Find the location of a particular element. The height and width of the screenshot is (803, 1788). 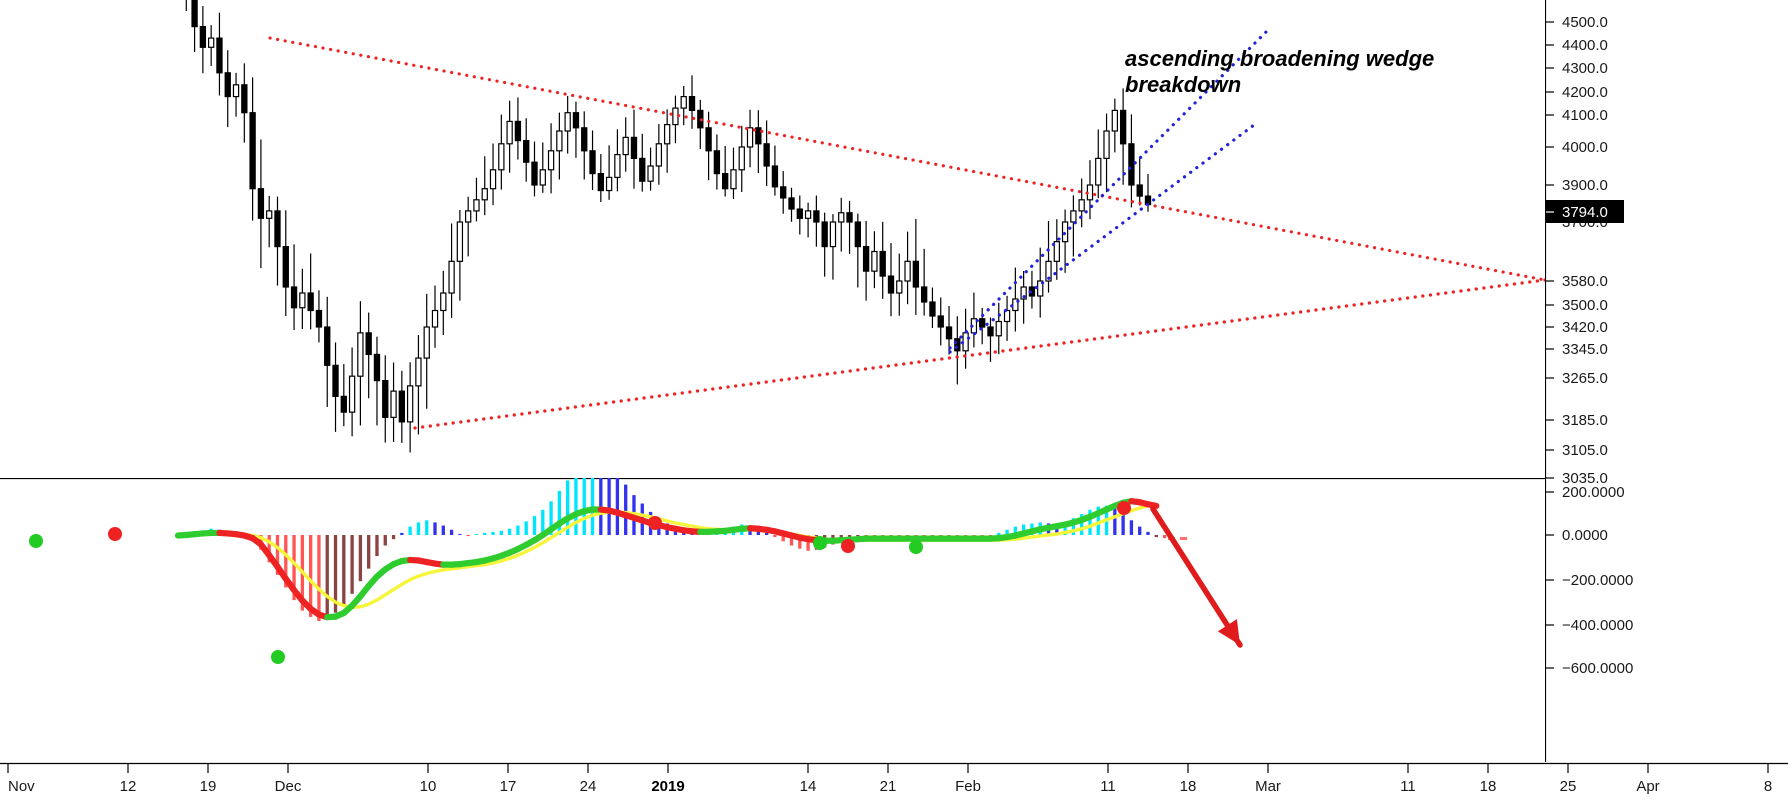

triangle-lower is located at coordinates (979, 354).